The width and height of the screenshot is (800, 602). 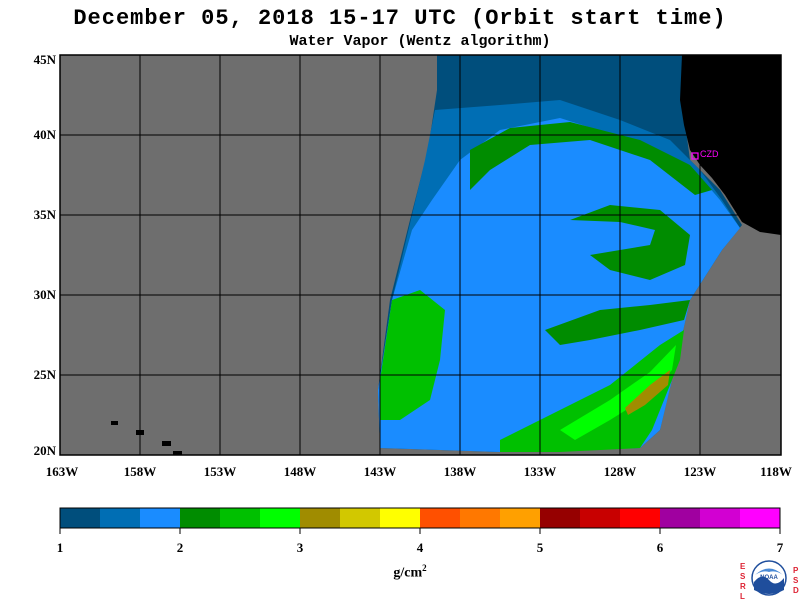 I want to click on swath-green-south, so click(x=592, y=391).